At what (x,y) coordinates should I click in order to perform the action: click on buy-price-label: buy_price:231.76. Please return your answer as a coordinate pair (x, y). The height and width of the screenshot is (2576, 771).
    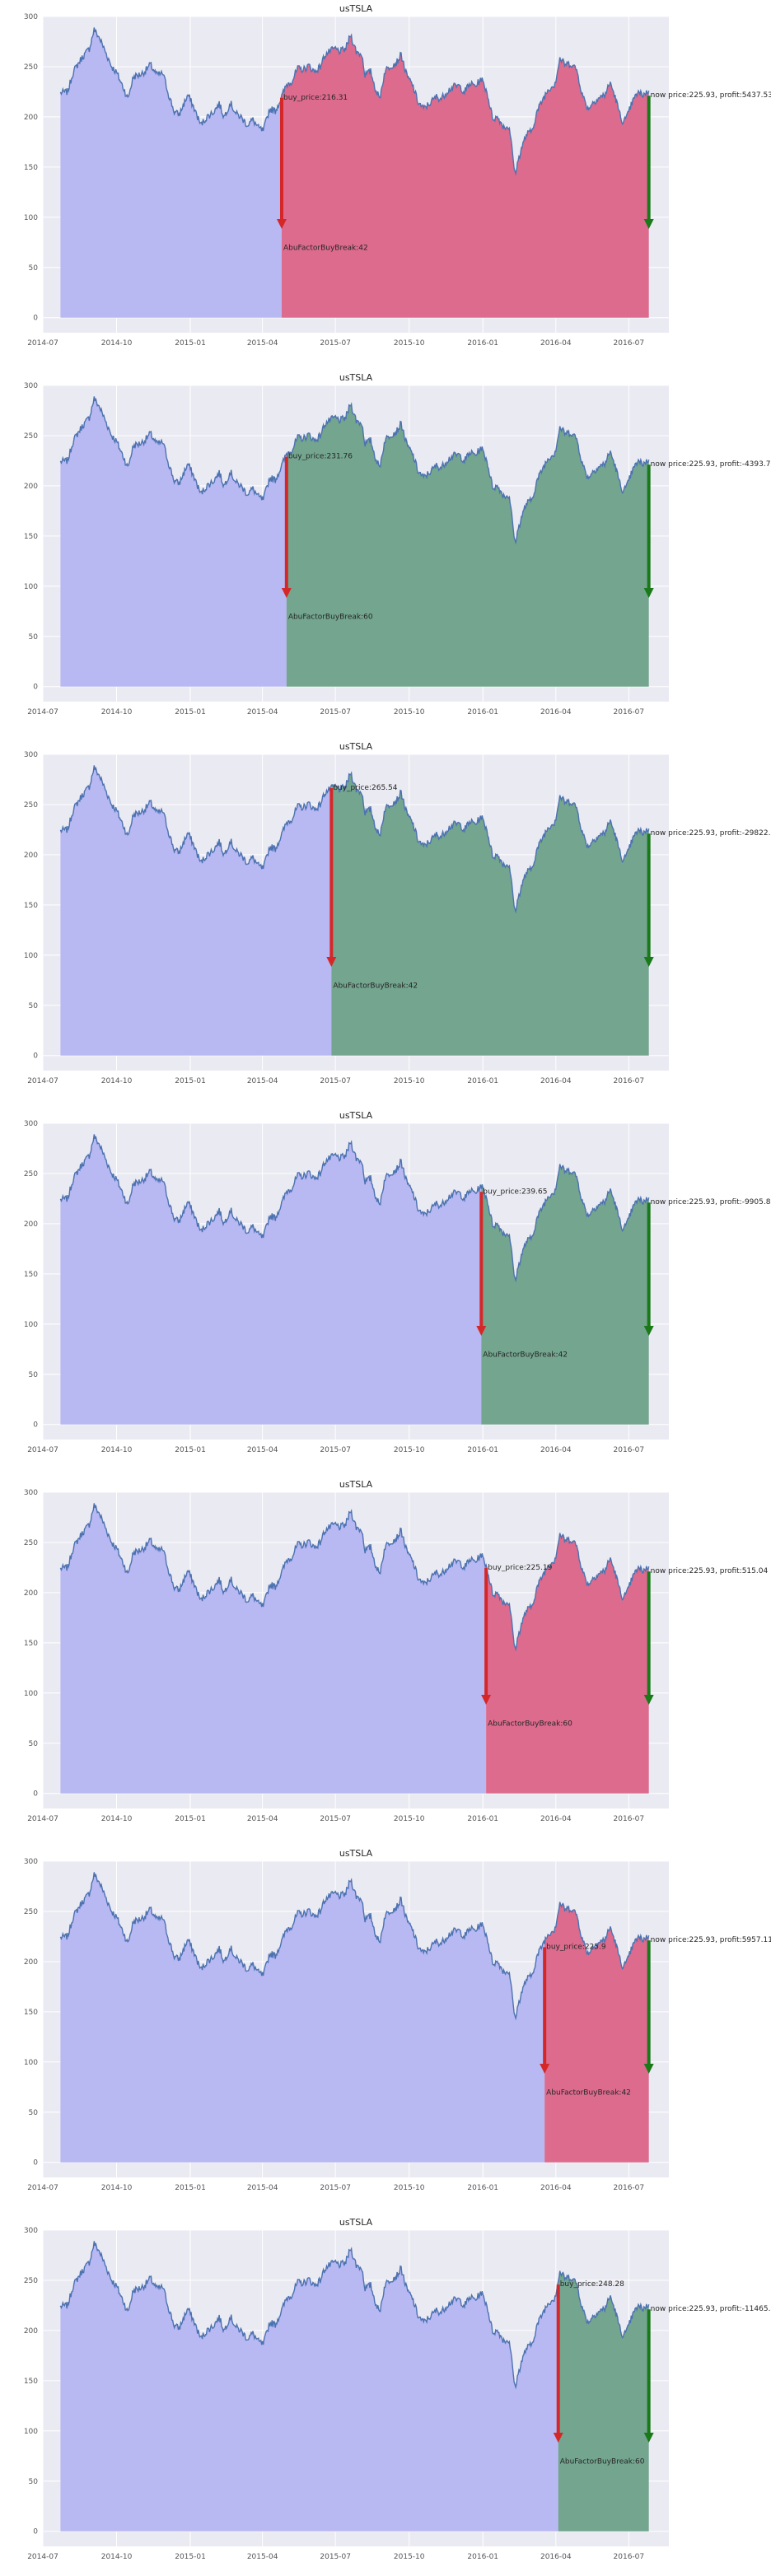
    Looking at the image, I should click on (320, 456).